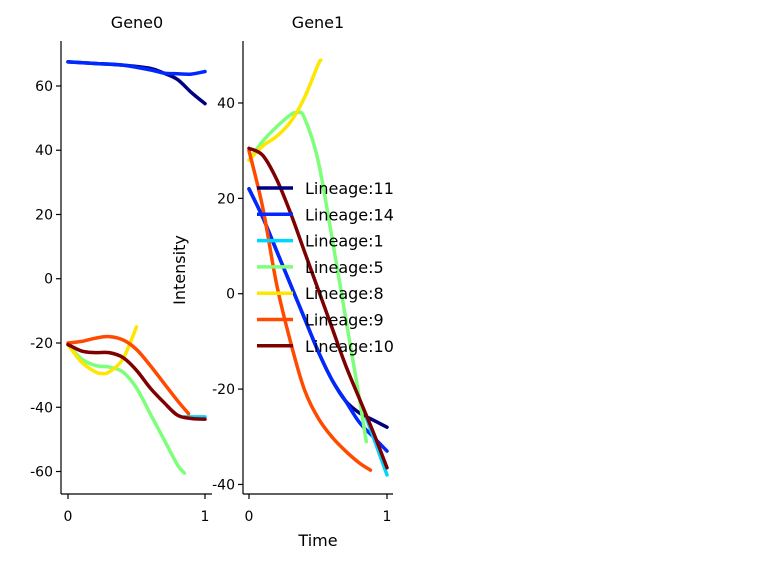  What do you see at coordinates (48, 280) in the screenshot?
I see `gene0-ytick-label: 0` at bounding box center [48, 280].